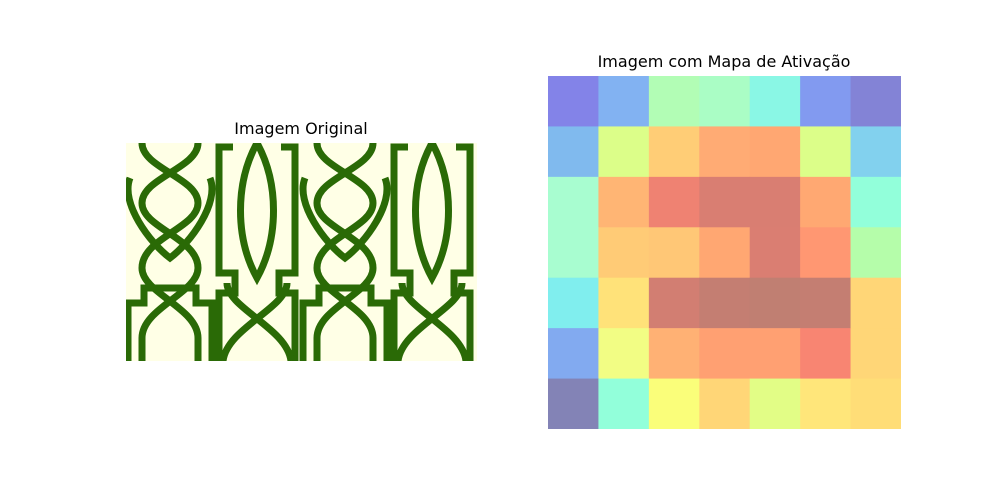  Describe the element at coordinates (826, 202) in the screenshot. I see `heatmap-cell-r2-c5` at that location.